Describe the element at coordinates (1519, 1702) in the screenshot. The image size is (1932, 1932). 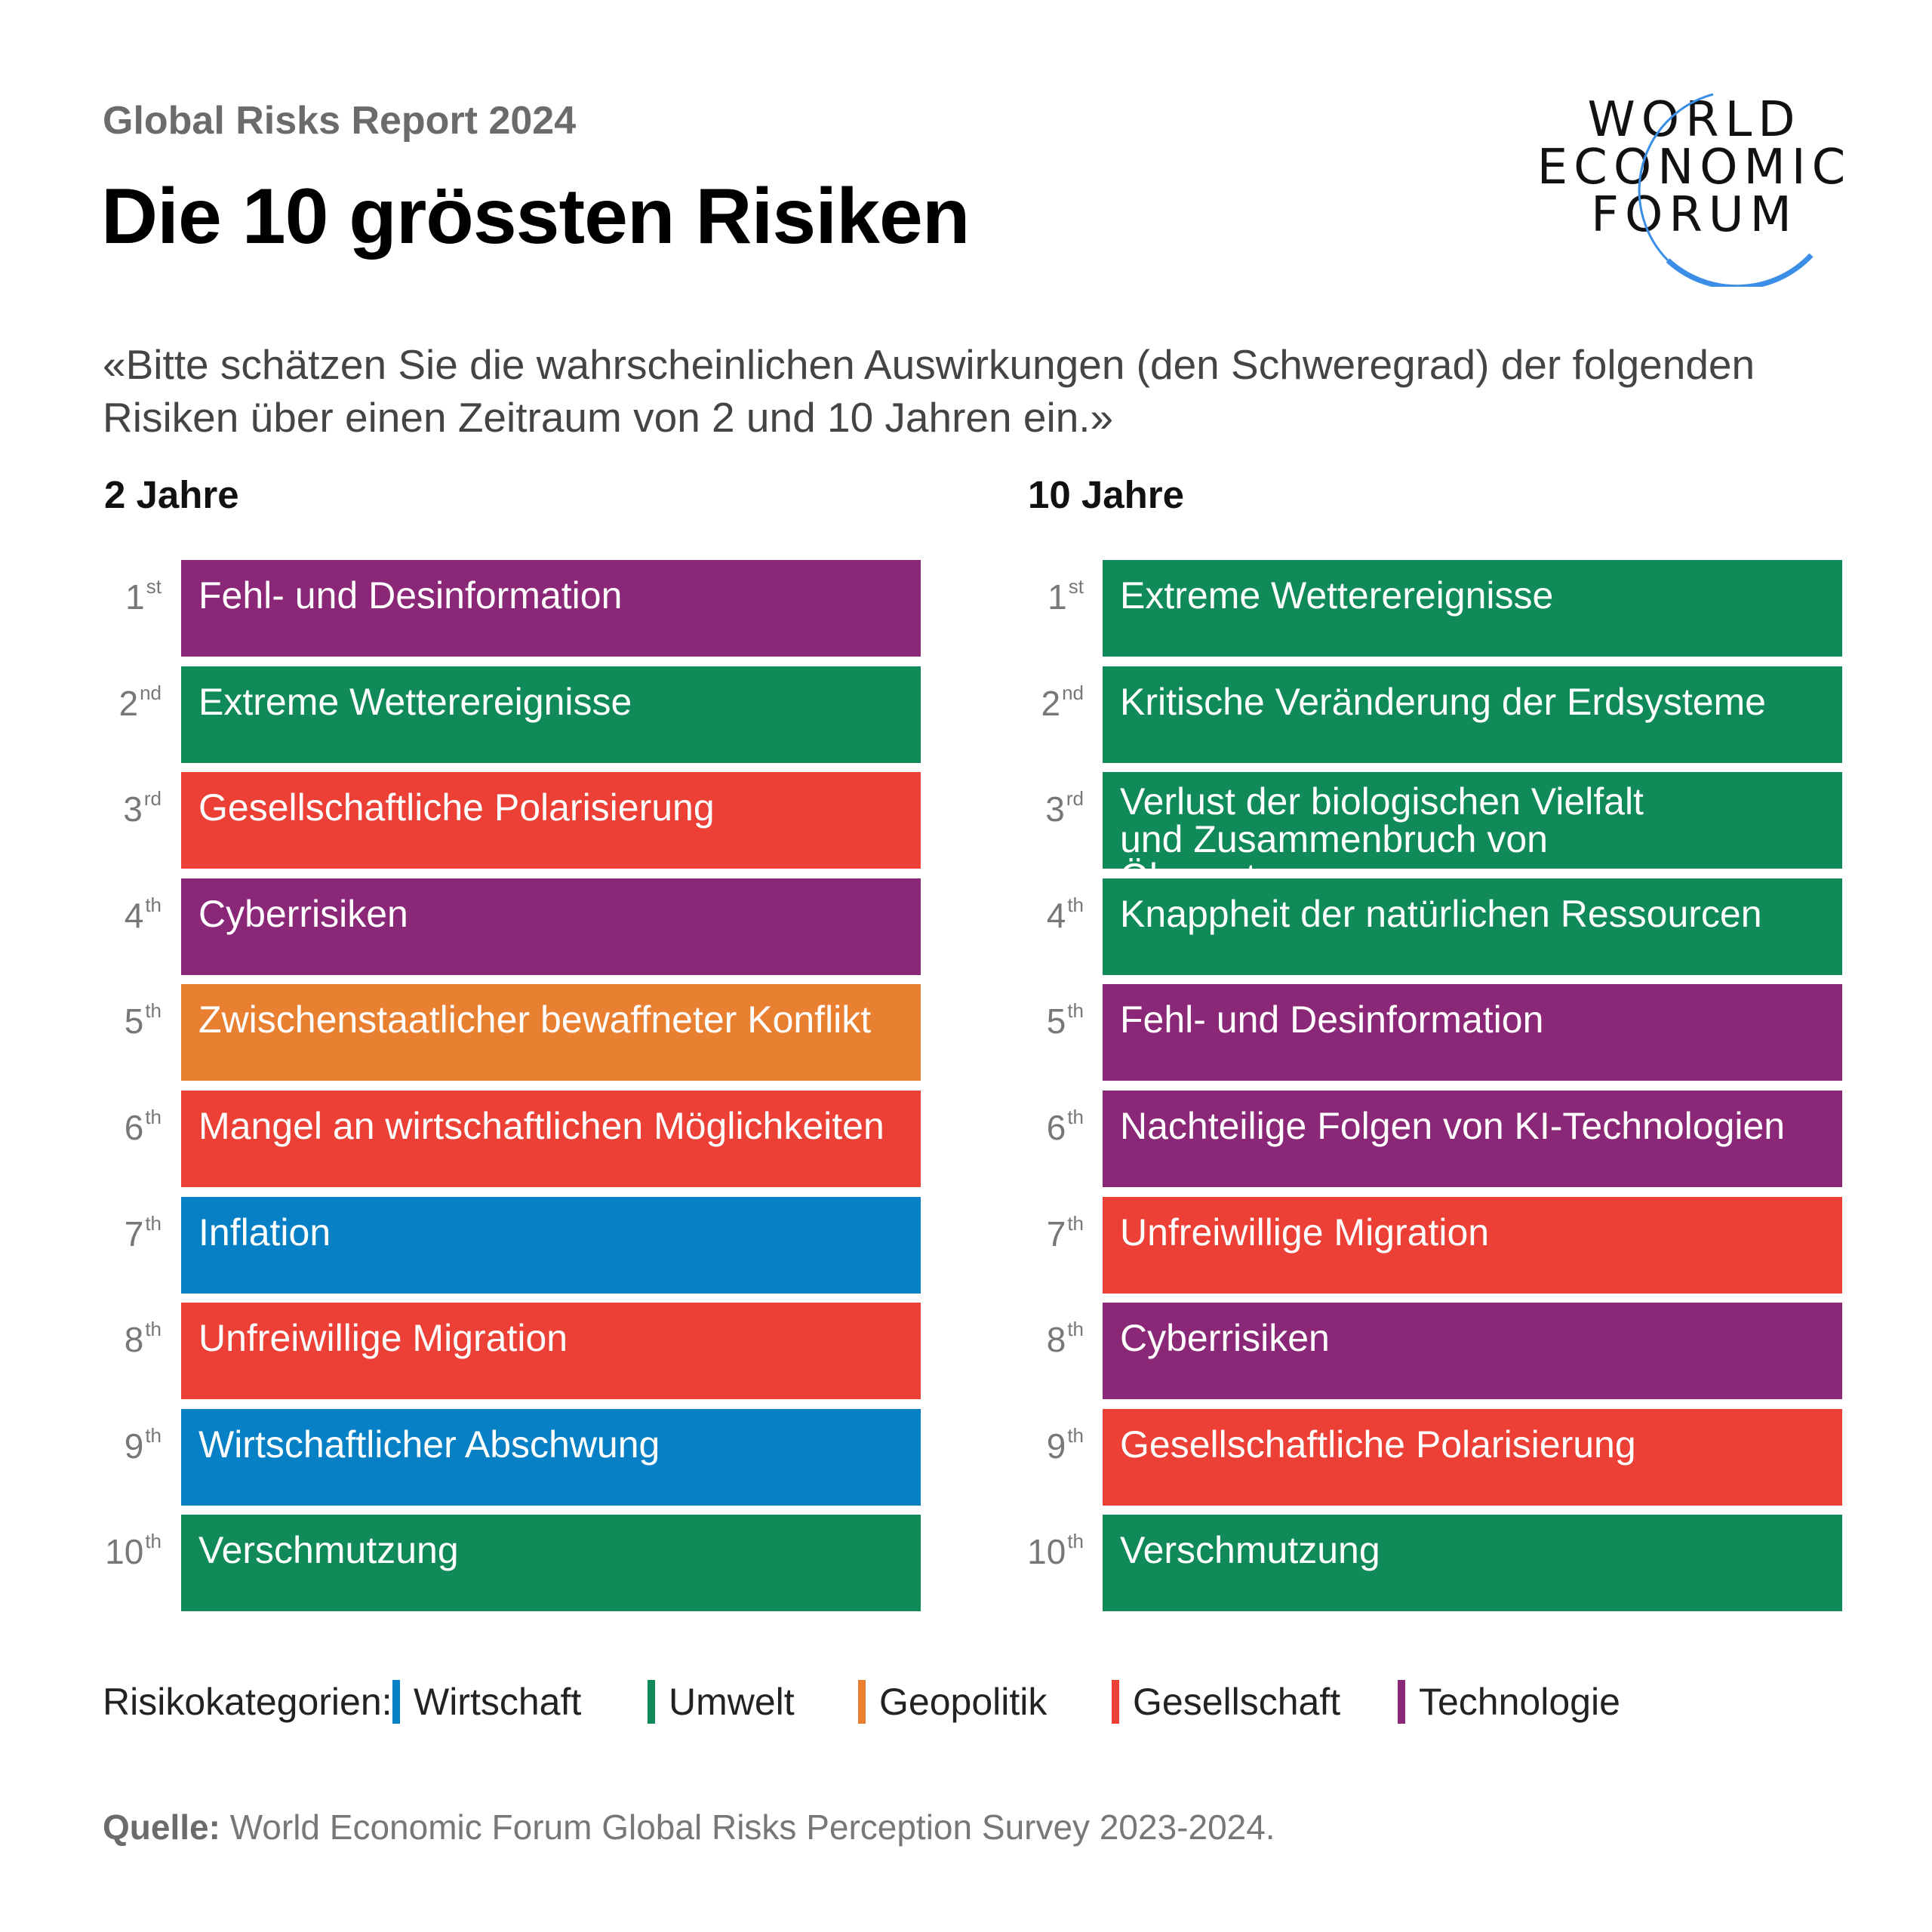
I see `legend-label: Technologie` at that location.